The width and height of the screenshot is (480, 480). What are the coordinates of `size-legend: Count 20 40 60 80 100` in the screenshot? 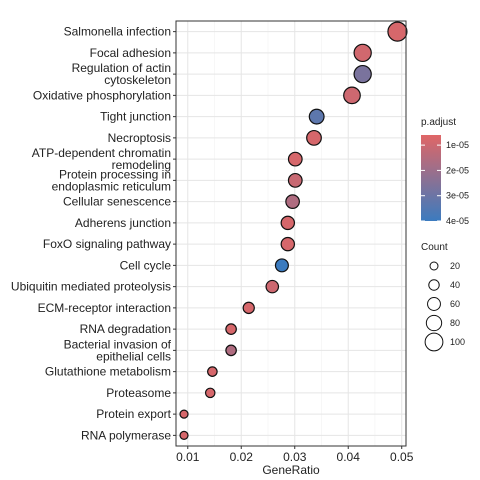 It's located at (443, 297).